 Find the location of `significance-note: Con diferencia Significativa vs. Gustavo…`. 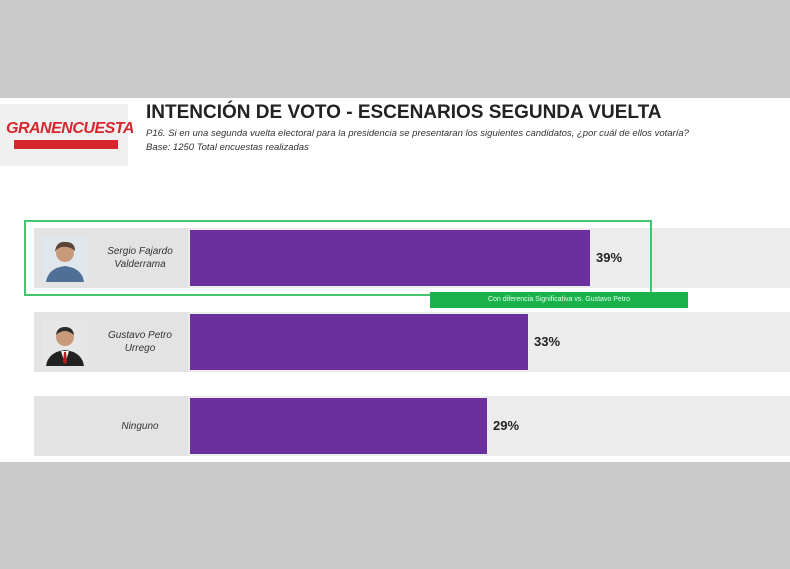

significance-note: Con diferencia Significativa vs. Gustavo… is located at coordinates (559, 300).